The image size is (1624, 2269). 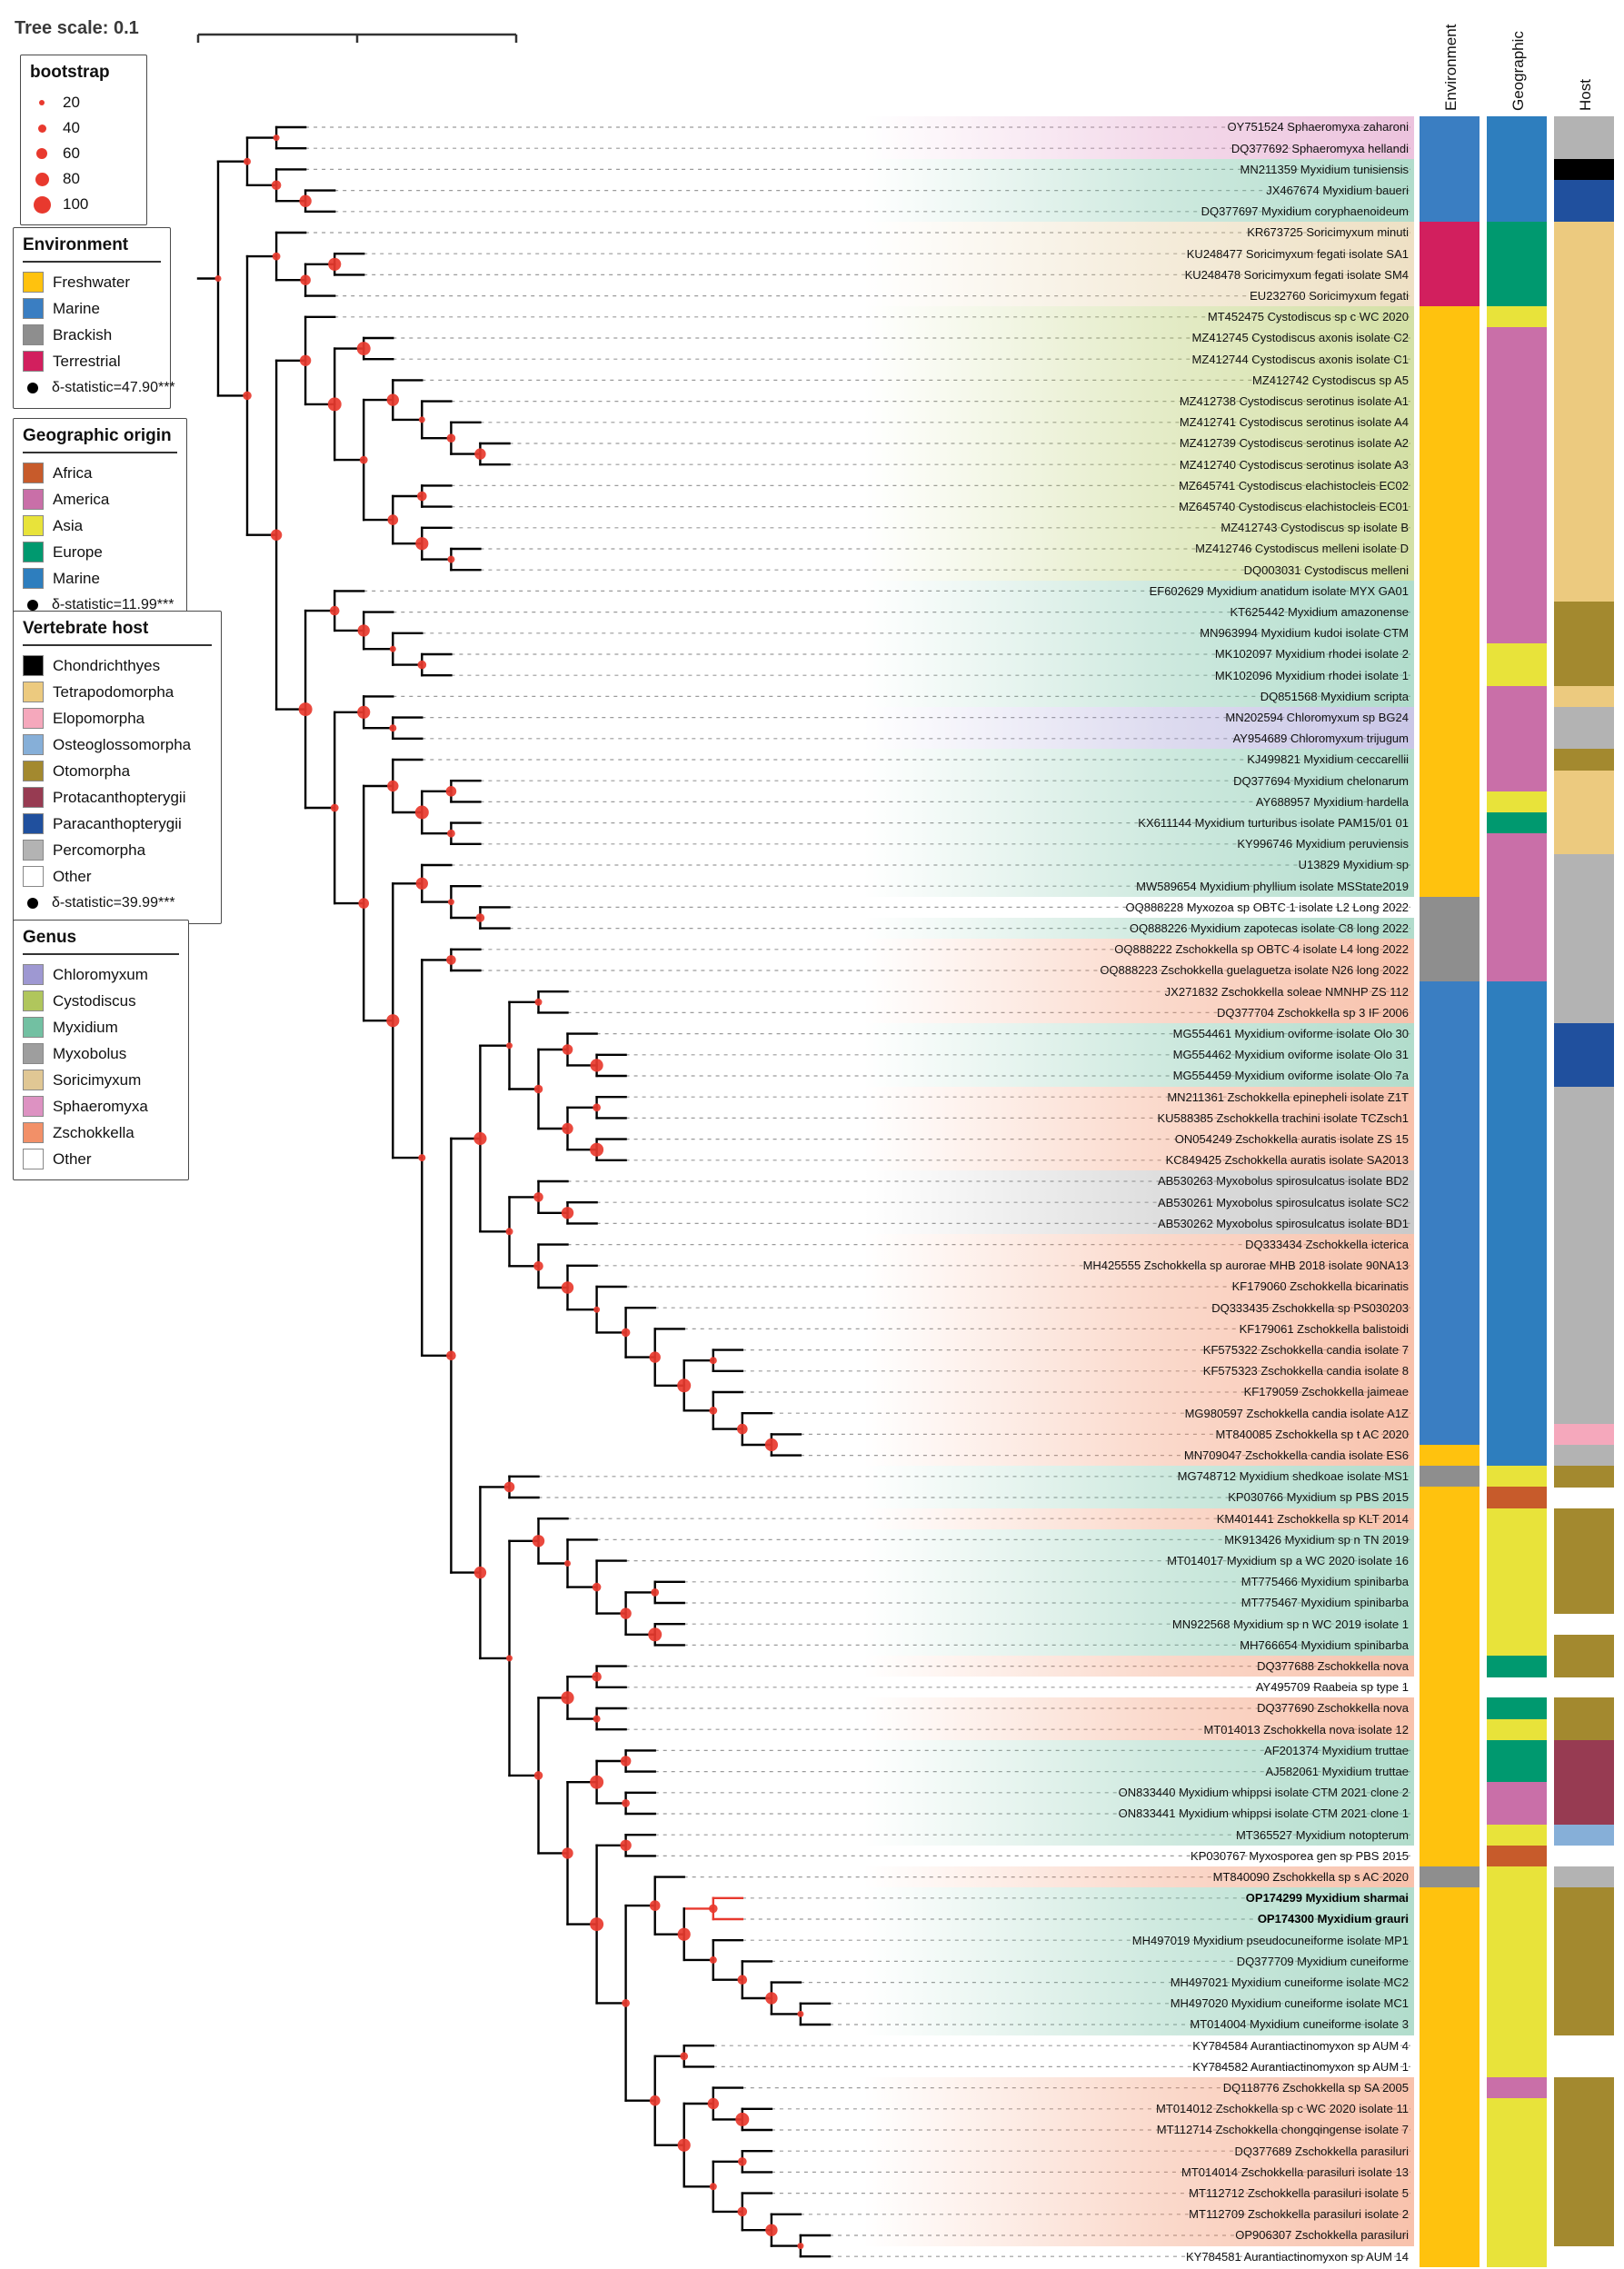 I want to click on taxon-label: MN709047 Zschokkella candia isolate ES6, so click(x=1138, y=1456).